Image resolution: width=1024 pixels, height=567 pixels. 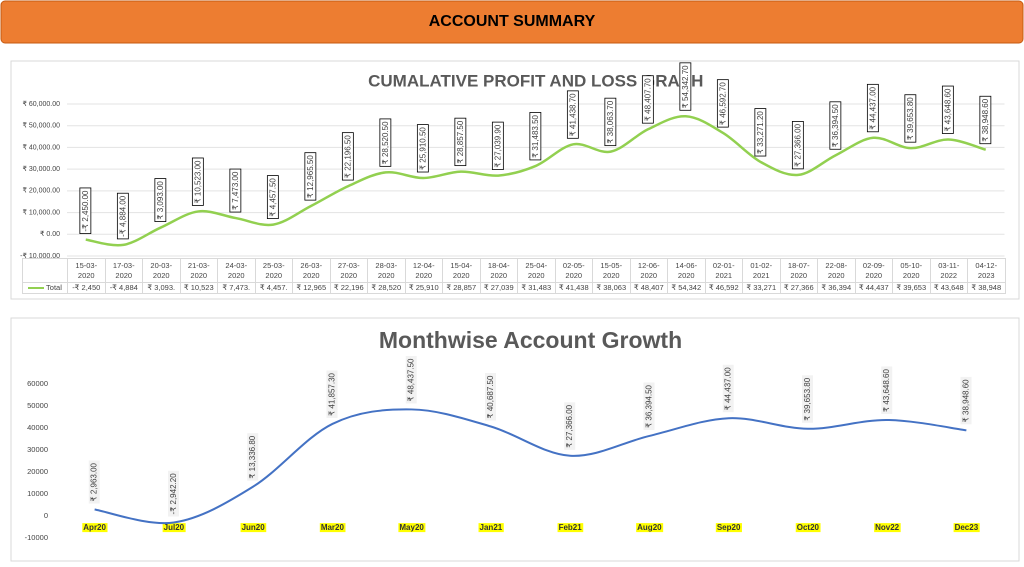 What do you see at coordinates (46, 515) in the screenshot?
I see `y-tick-label: 0` at bounding box center [46, 515].